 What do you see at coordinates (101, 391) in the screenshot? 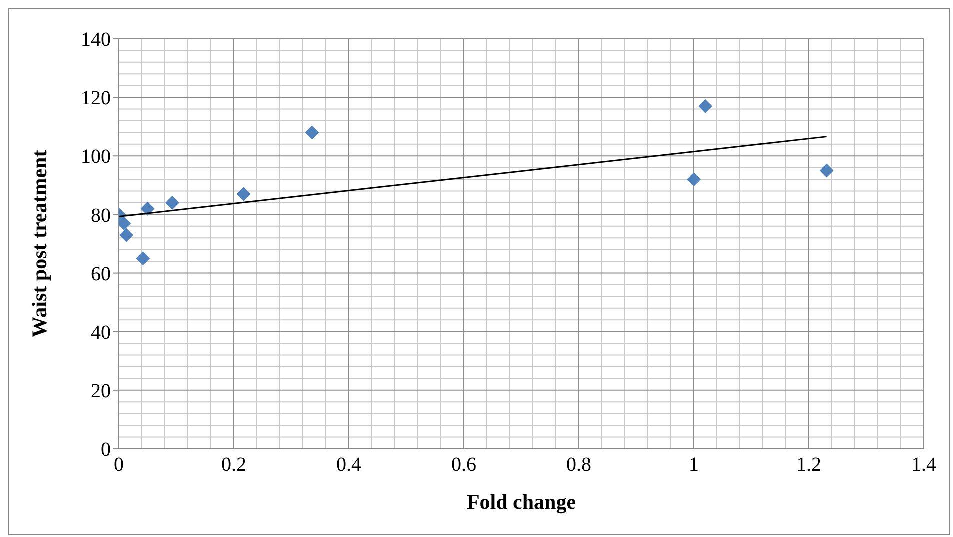
I see `y-tick-label: 20` at bounding box center [101, 391].